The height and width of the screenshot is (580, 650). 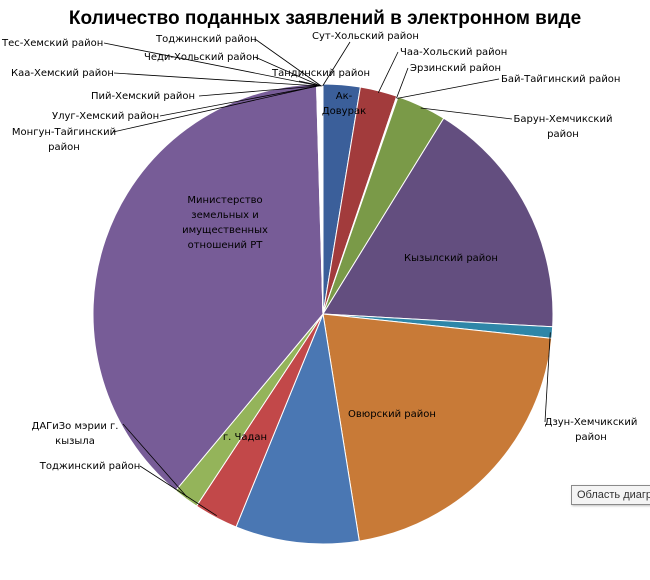 I want to click on slice-label: Чеди-Хольский район, so click(x=201, y=57).